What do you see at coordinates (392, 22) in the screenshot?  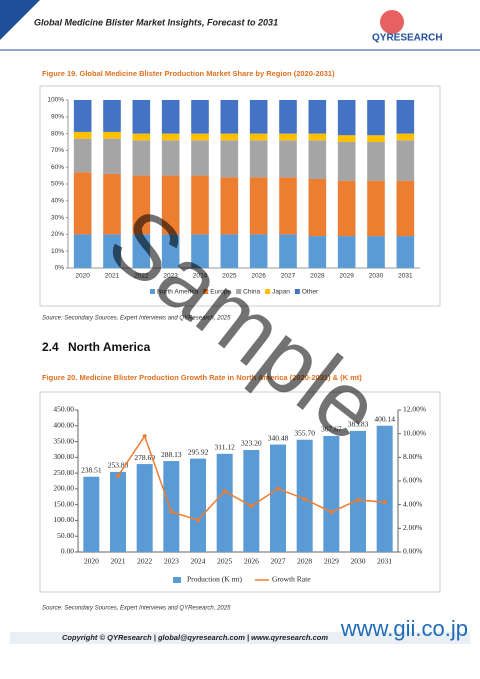 I see `logo-globe` at bounding box center [392, 22].